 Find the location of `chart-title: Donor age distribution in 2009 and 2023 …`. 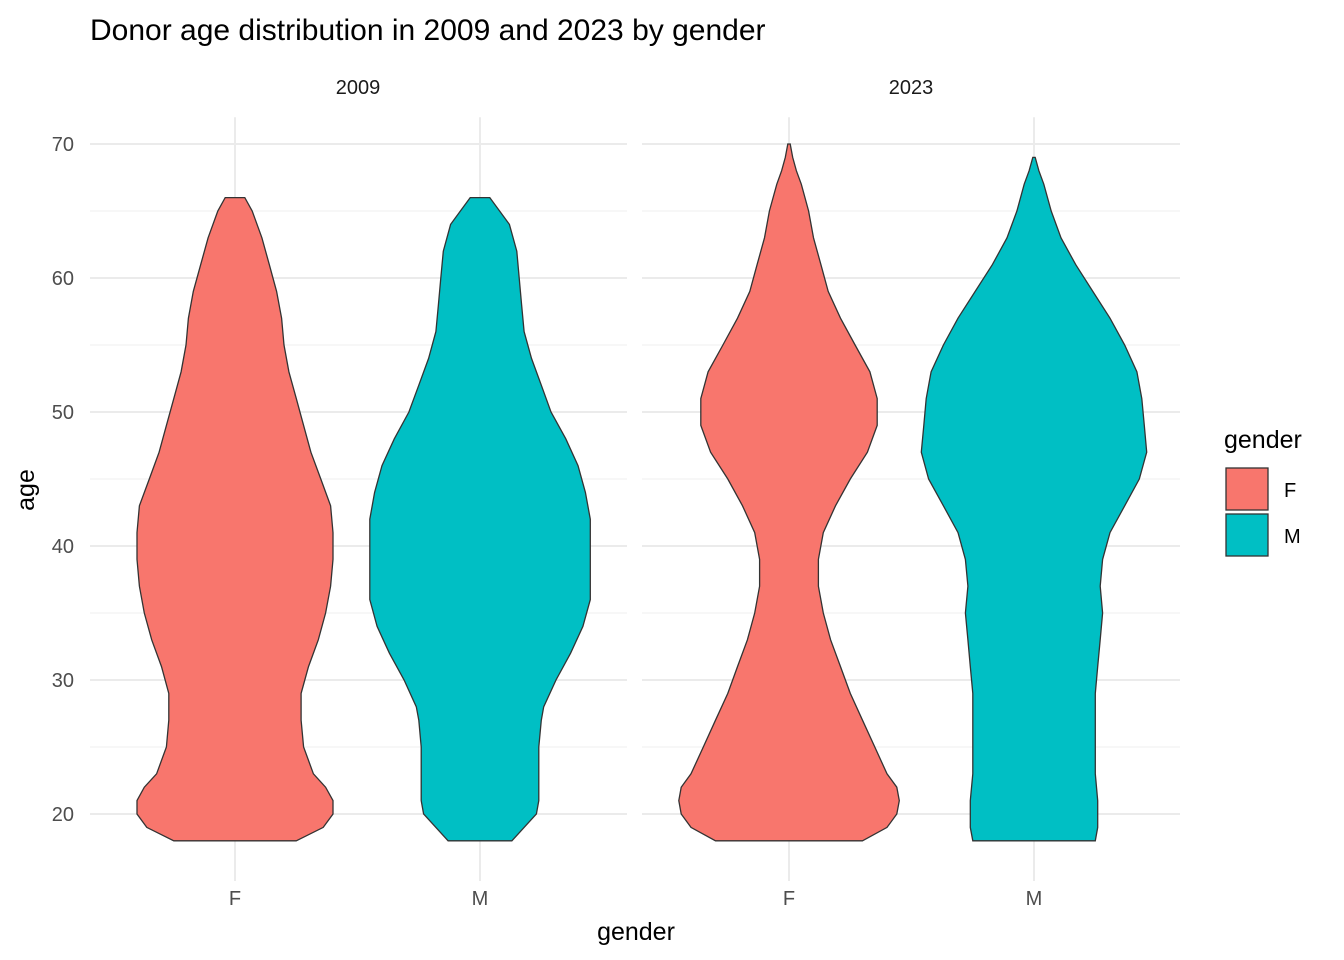

chart-title: Donor age distribution in 2009 and 2023 … is located at coordinates (428, 30).